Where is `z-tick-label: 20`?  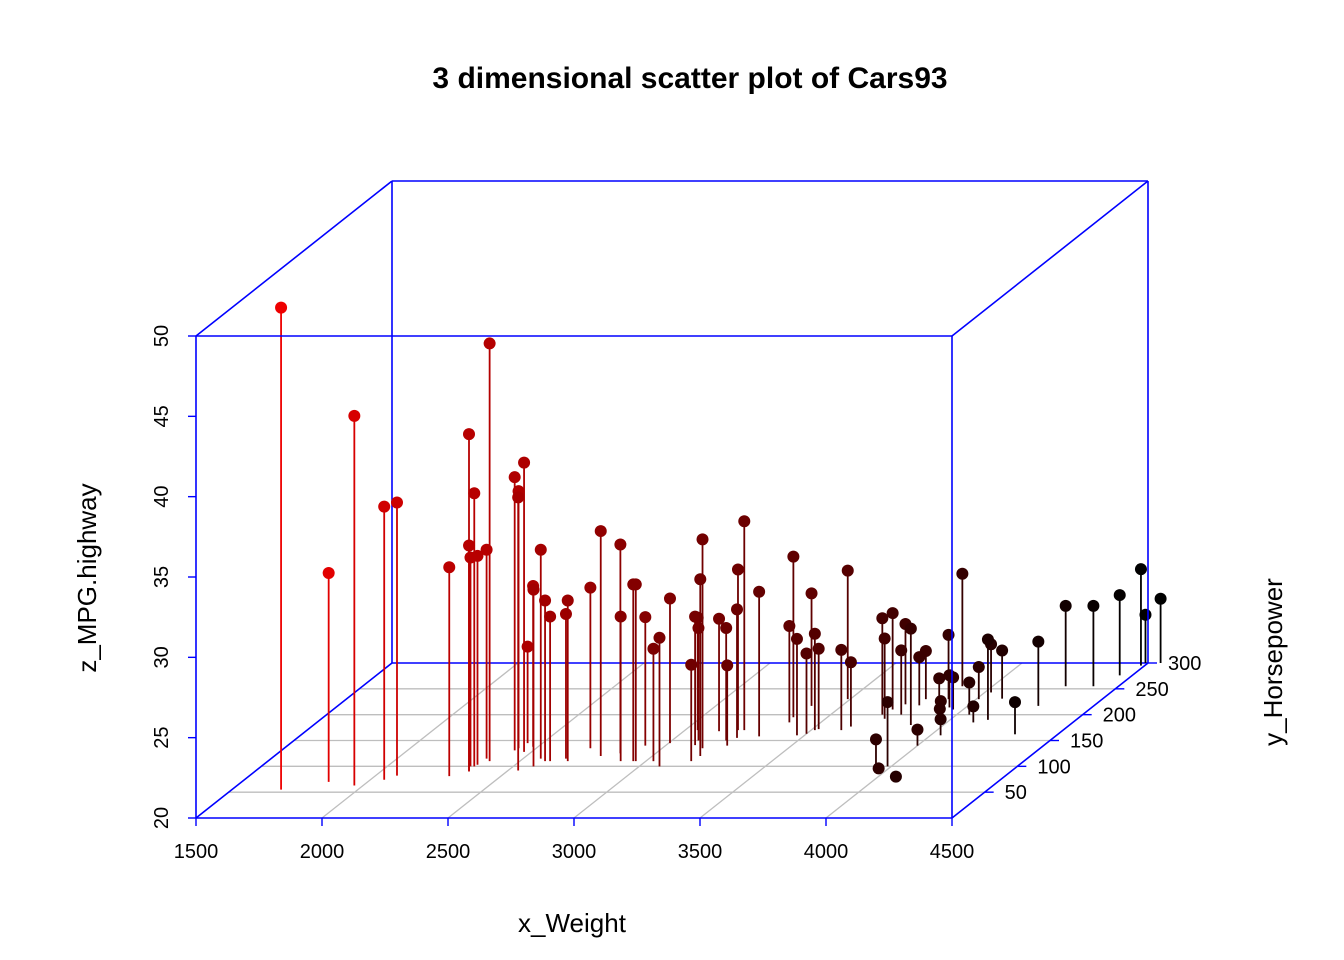 z-tick-label: 20 is located at coordinates (162, 818).